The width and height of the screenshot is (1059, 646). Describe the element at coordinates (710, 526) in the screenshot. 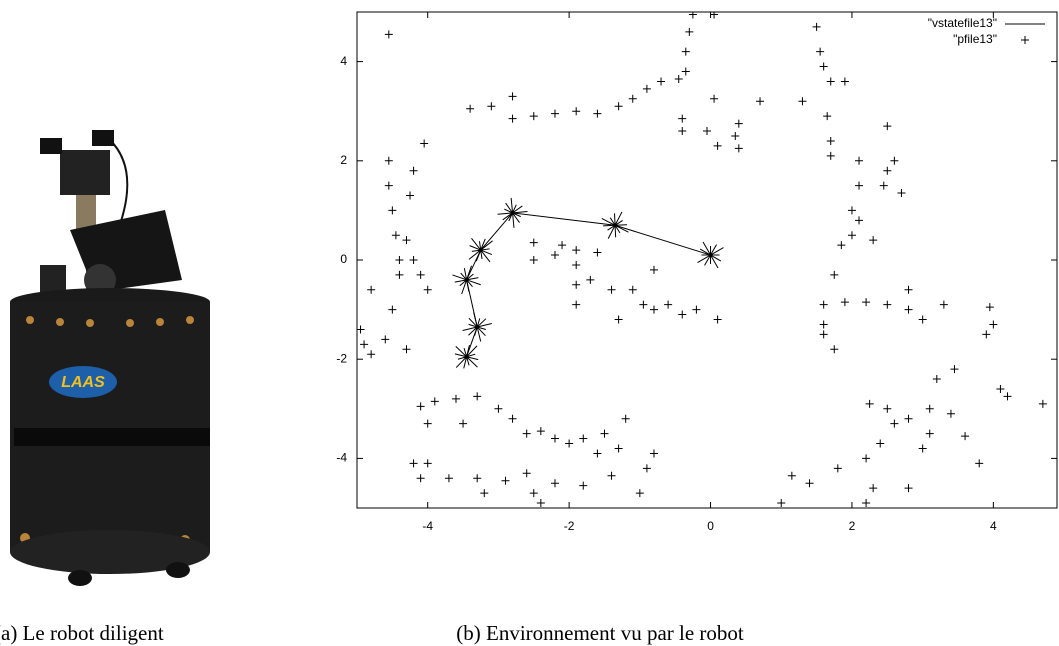

I see `x-tick-label: 0` at that location.